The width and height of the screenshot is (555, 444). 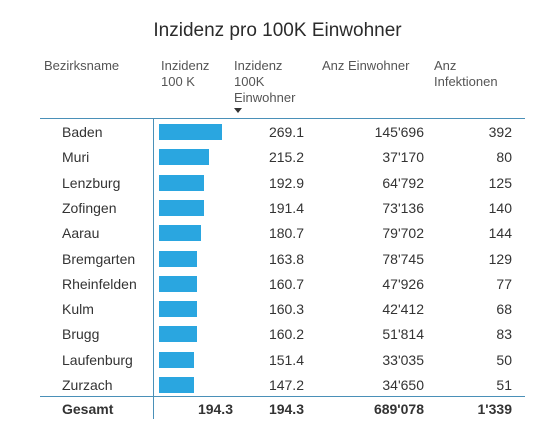 What do you see at coordinates (504, 334) in the screenshot?
I see `row-infections: 83` at bounding box center [504, 334].